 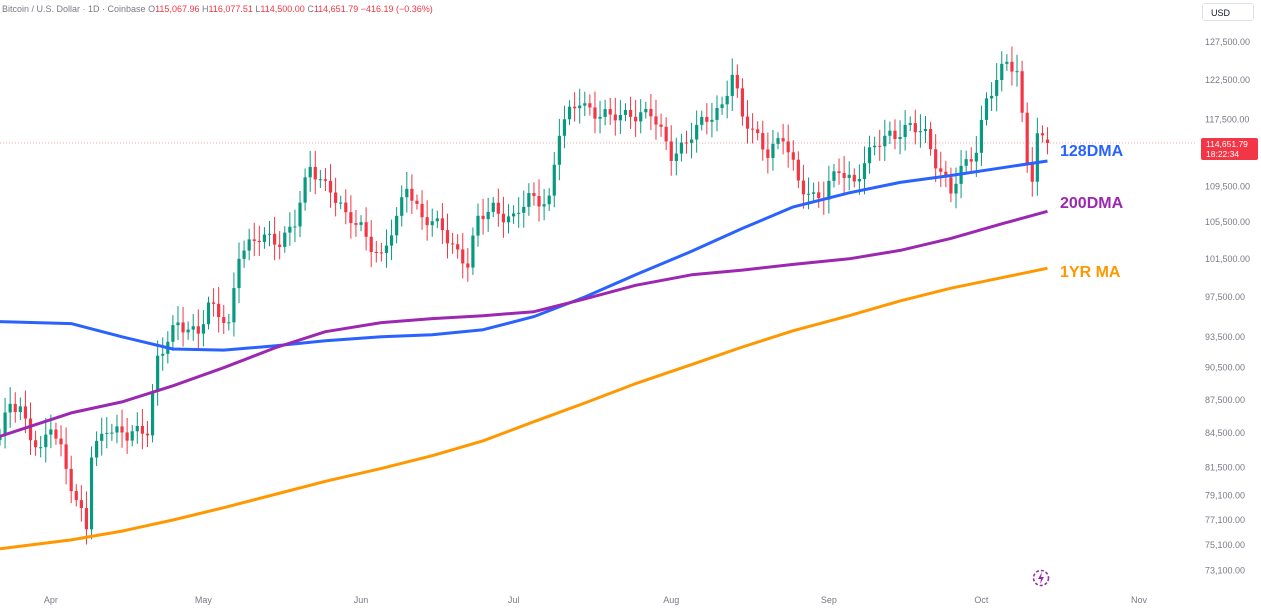 What do you see at coordinates (596, 600) in the screenshot?
I see `time-axis: Apr May Jun Jul Aug Sep Oct Nov` at bounding box center [596, 600].